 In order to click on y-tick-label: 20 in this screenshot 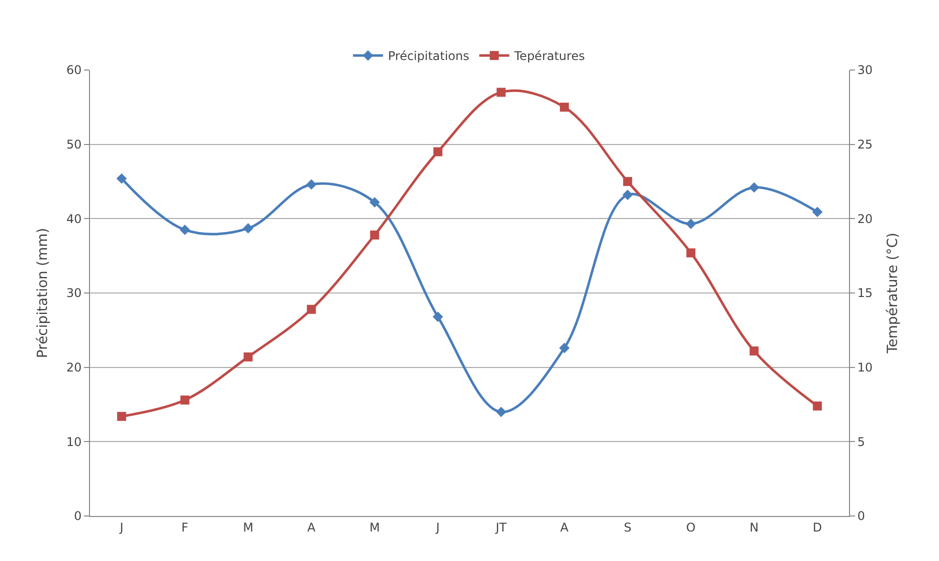, I will do `click(74, 367)`.